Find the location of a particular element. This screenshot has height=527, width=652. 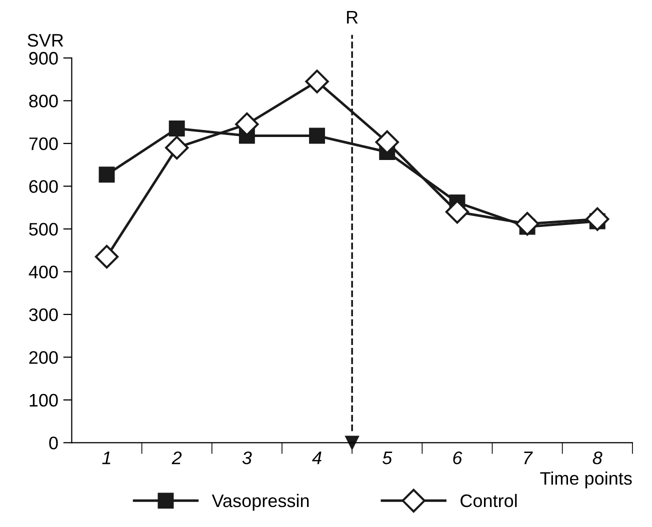

y-tick-label: 700 is located at coordinates (43, 143).